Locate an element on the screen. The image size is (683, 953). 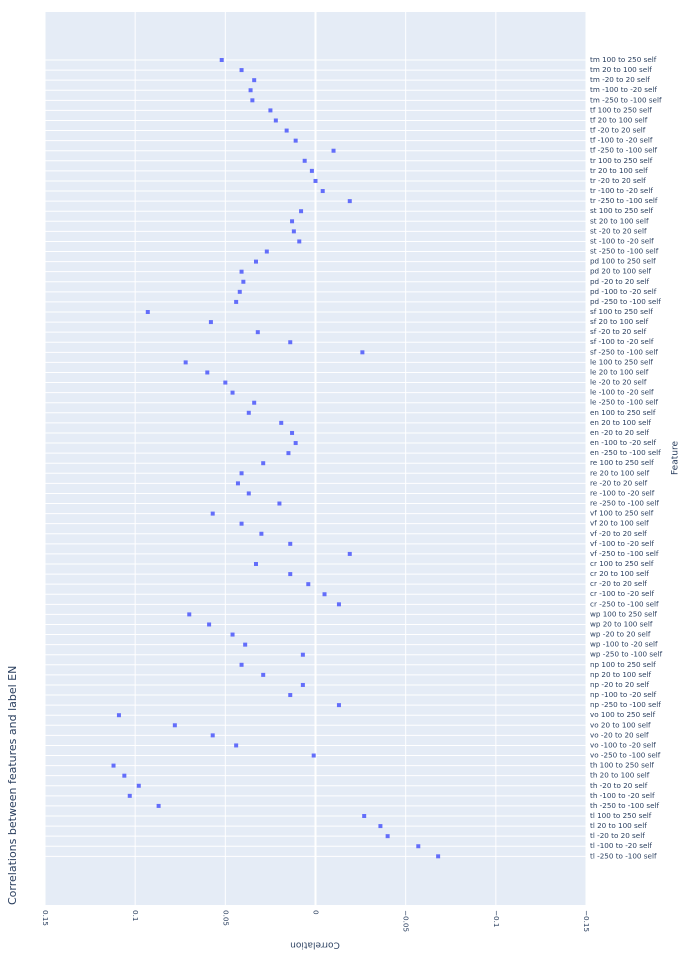
y-tick-label: re -100 to -20 self is located at coordinates (622, 492).